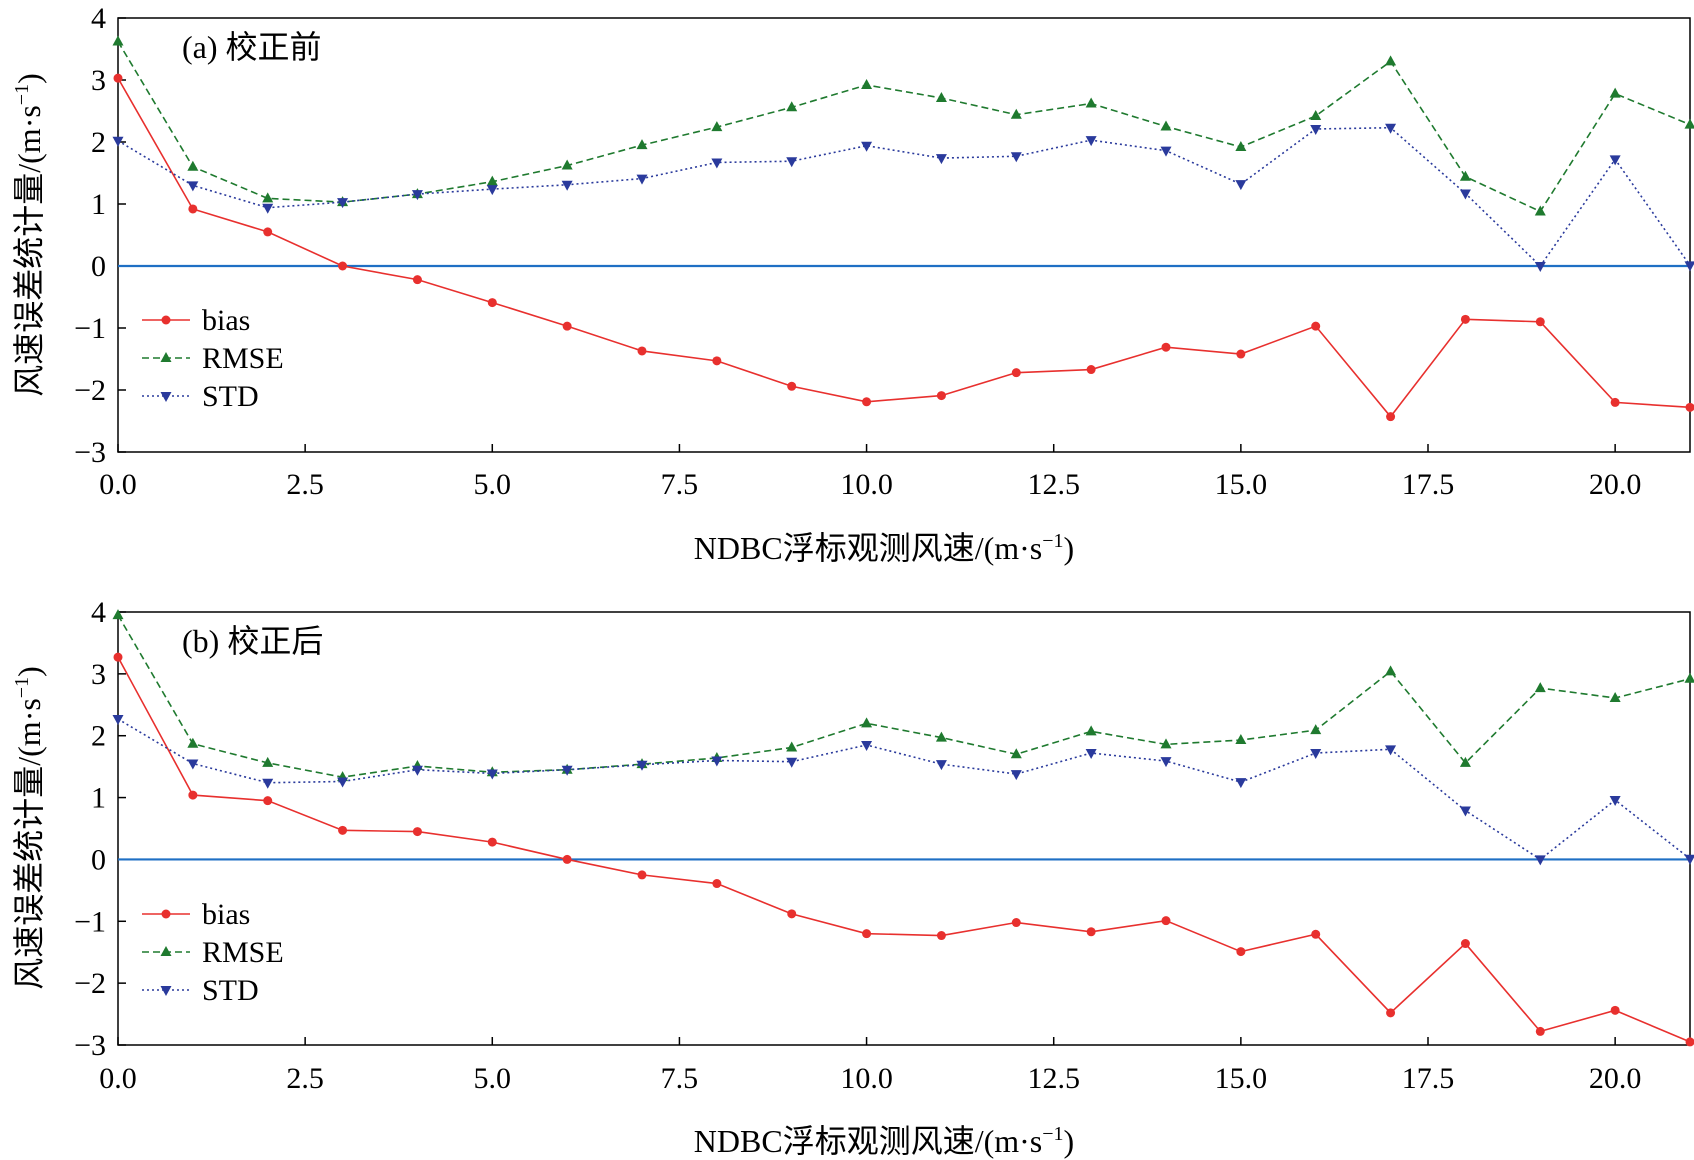  I want to click on series-rmse, so click(903, 695).